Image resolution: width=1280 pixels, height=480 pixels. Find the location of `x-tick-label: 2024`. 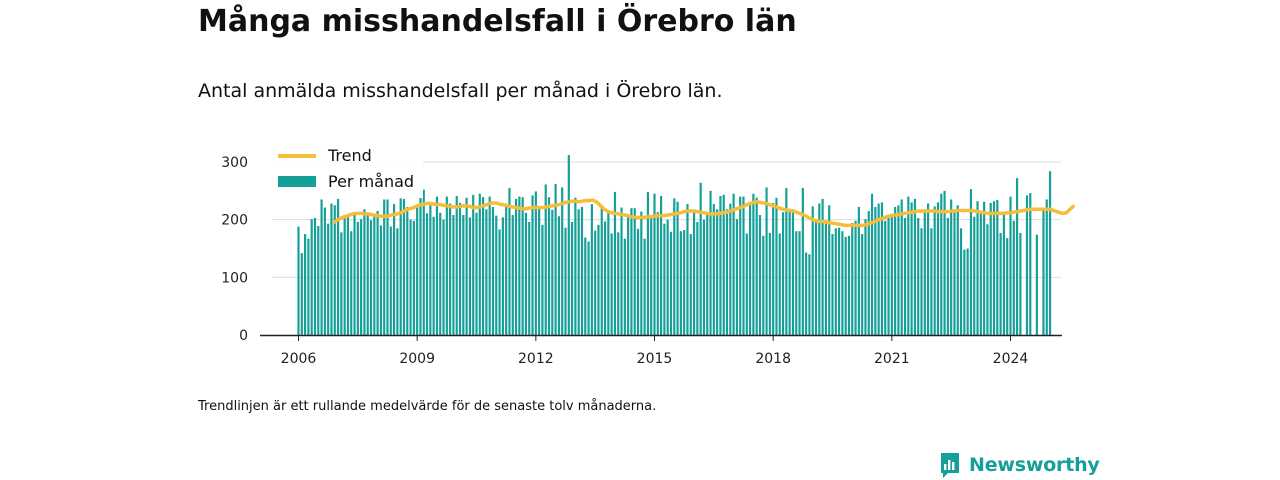

x-tick-label: 2024 is located at coordinates (1011, 359).